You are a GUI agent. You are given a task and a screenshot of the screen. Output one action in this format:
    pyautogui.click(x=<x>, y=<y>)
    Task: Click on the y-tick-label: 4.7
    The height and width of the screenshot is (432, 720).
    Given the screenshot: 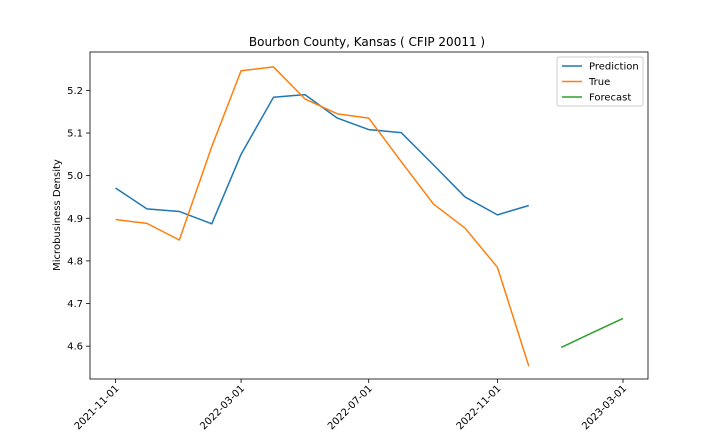 What is the action you would take?
    pyautogui.click(x=75, y=304)
    